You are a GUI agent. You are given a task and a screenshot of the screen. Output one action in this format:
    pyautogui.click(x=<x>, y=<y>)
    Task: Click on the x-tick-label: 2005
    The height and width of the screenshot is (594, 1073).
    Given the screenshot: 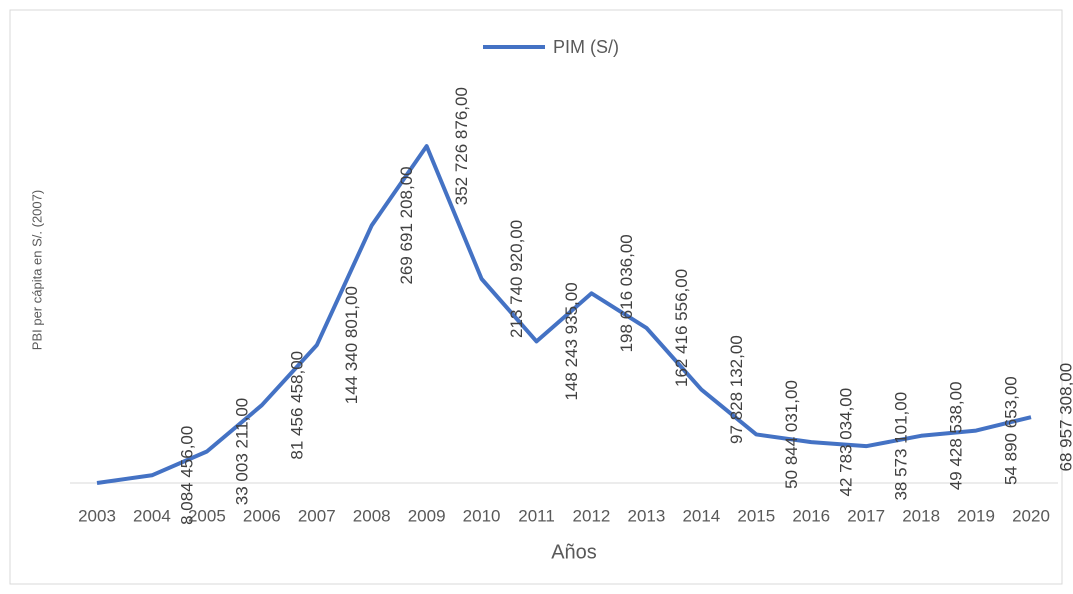 What is the action you would take?
    pyautogui.click(x=207, y=515)
    